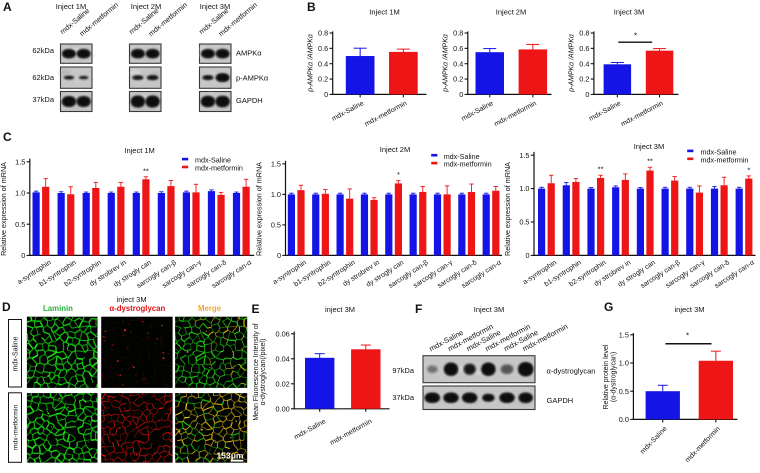 The image size is (760, 473). What do you see at coordinates (282, 408) in the screenshot?
I see `svg-text: 0.00` at bounding box center [282, 408].